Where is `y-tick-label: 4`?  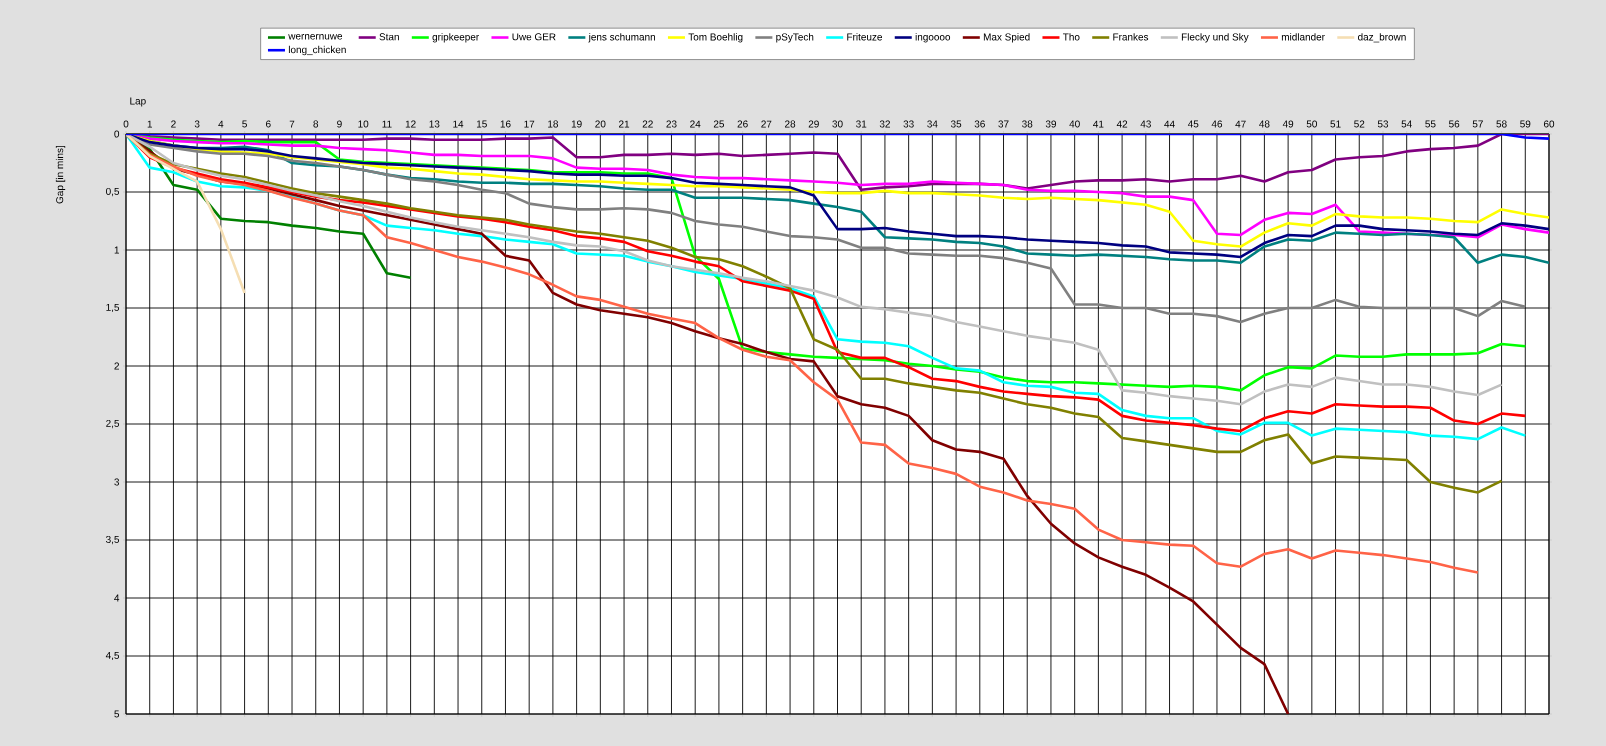 y-tick-label: 4 is located at coordinates (117, 598).